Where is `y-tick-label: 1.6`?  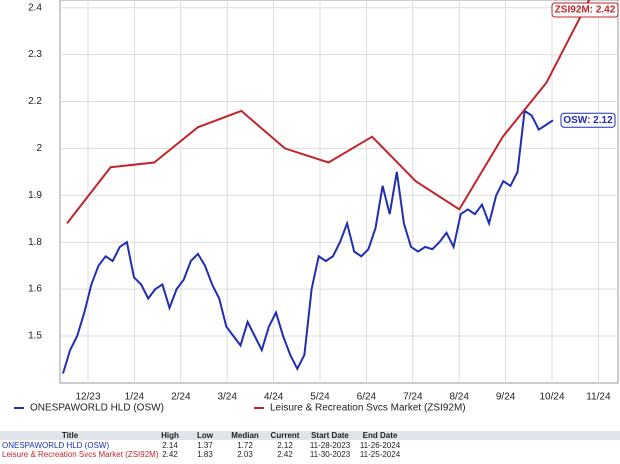
y-tick-label: 1.6 is located at coordinates (35, 289).